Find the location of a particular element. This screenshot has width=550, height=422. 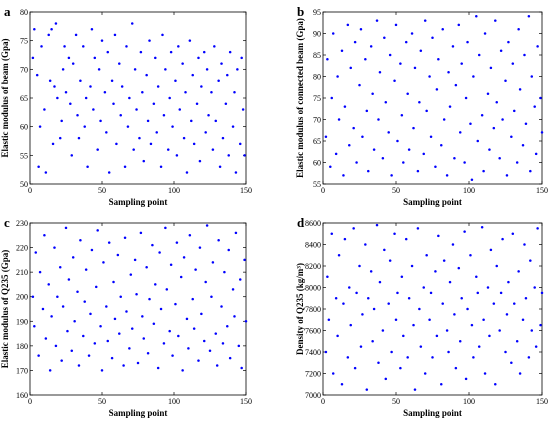

y-tick-label: 7800 is located at coordinates (313, 309).